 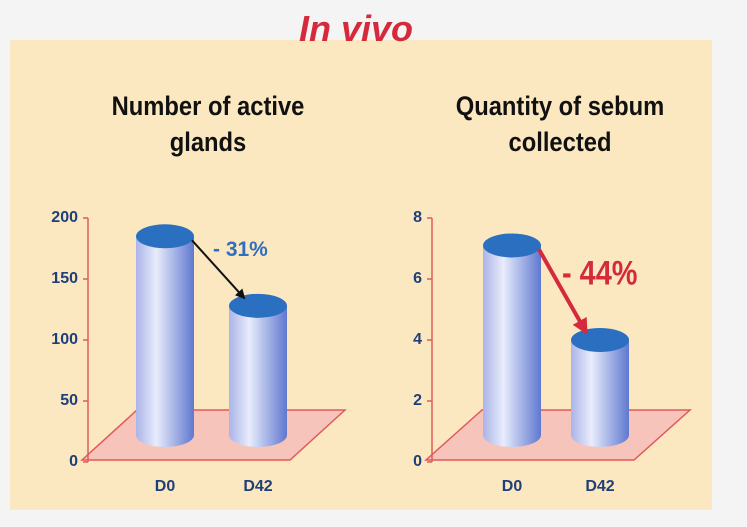 I want to click on y-tick-label: 150, so click(x=64, y=278).